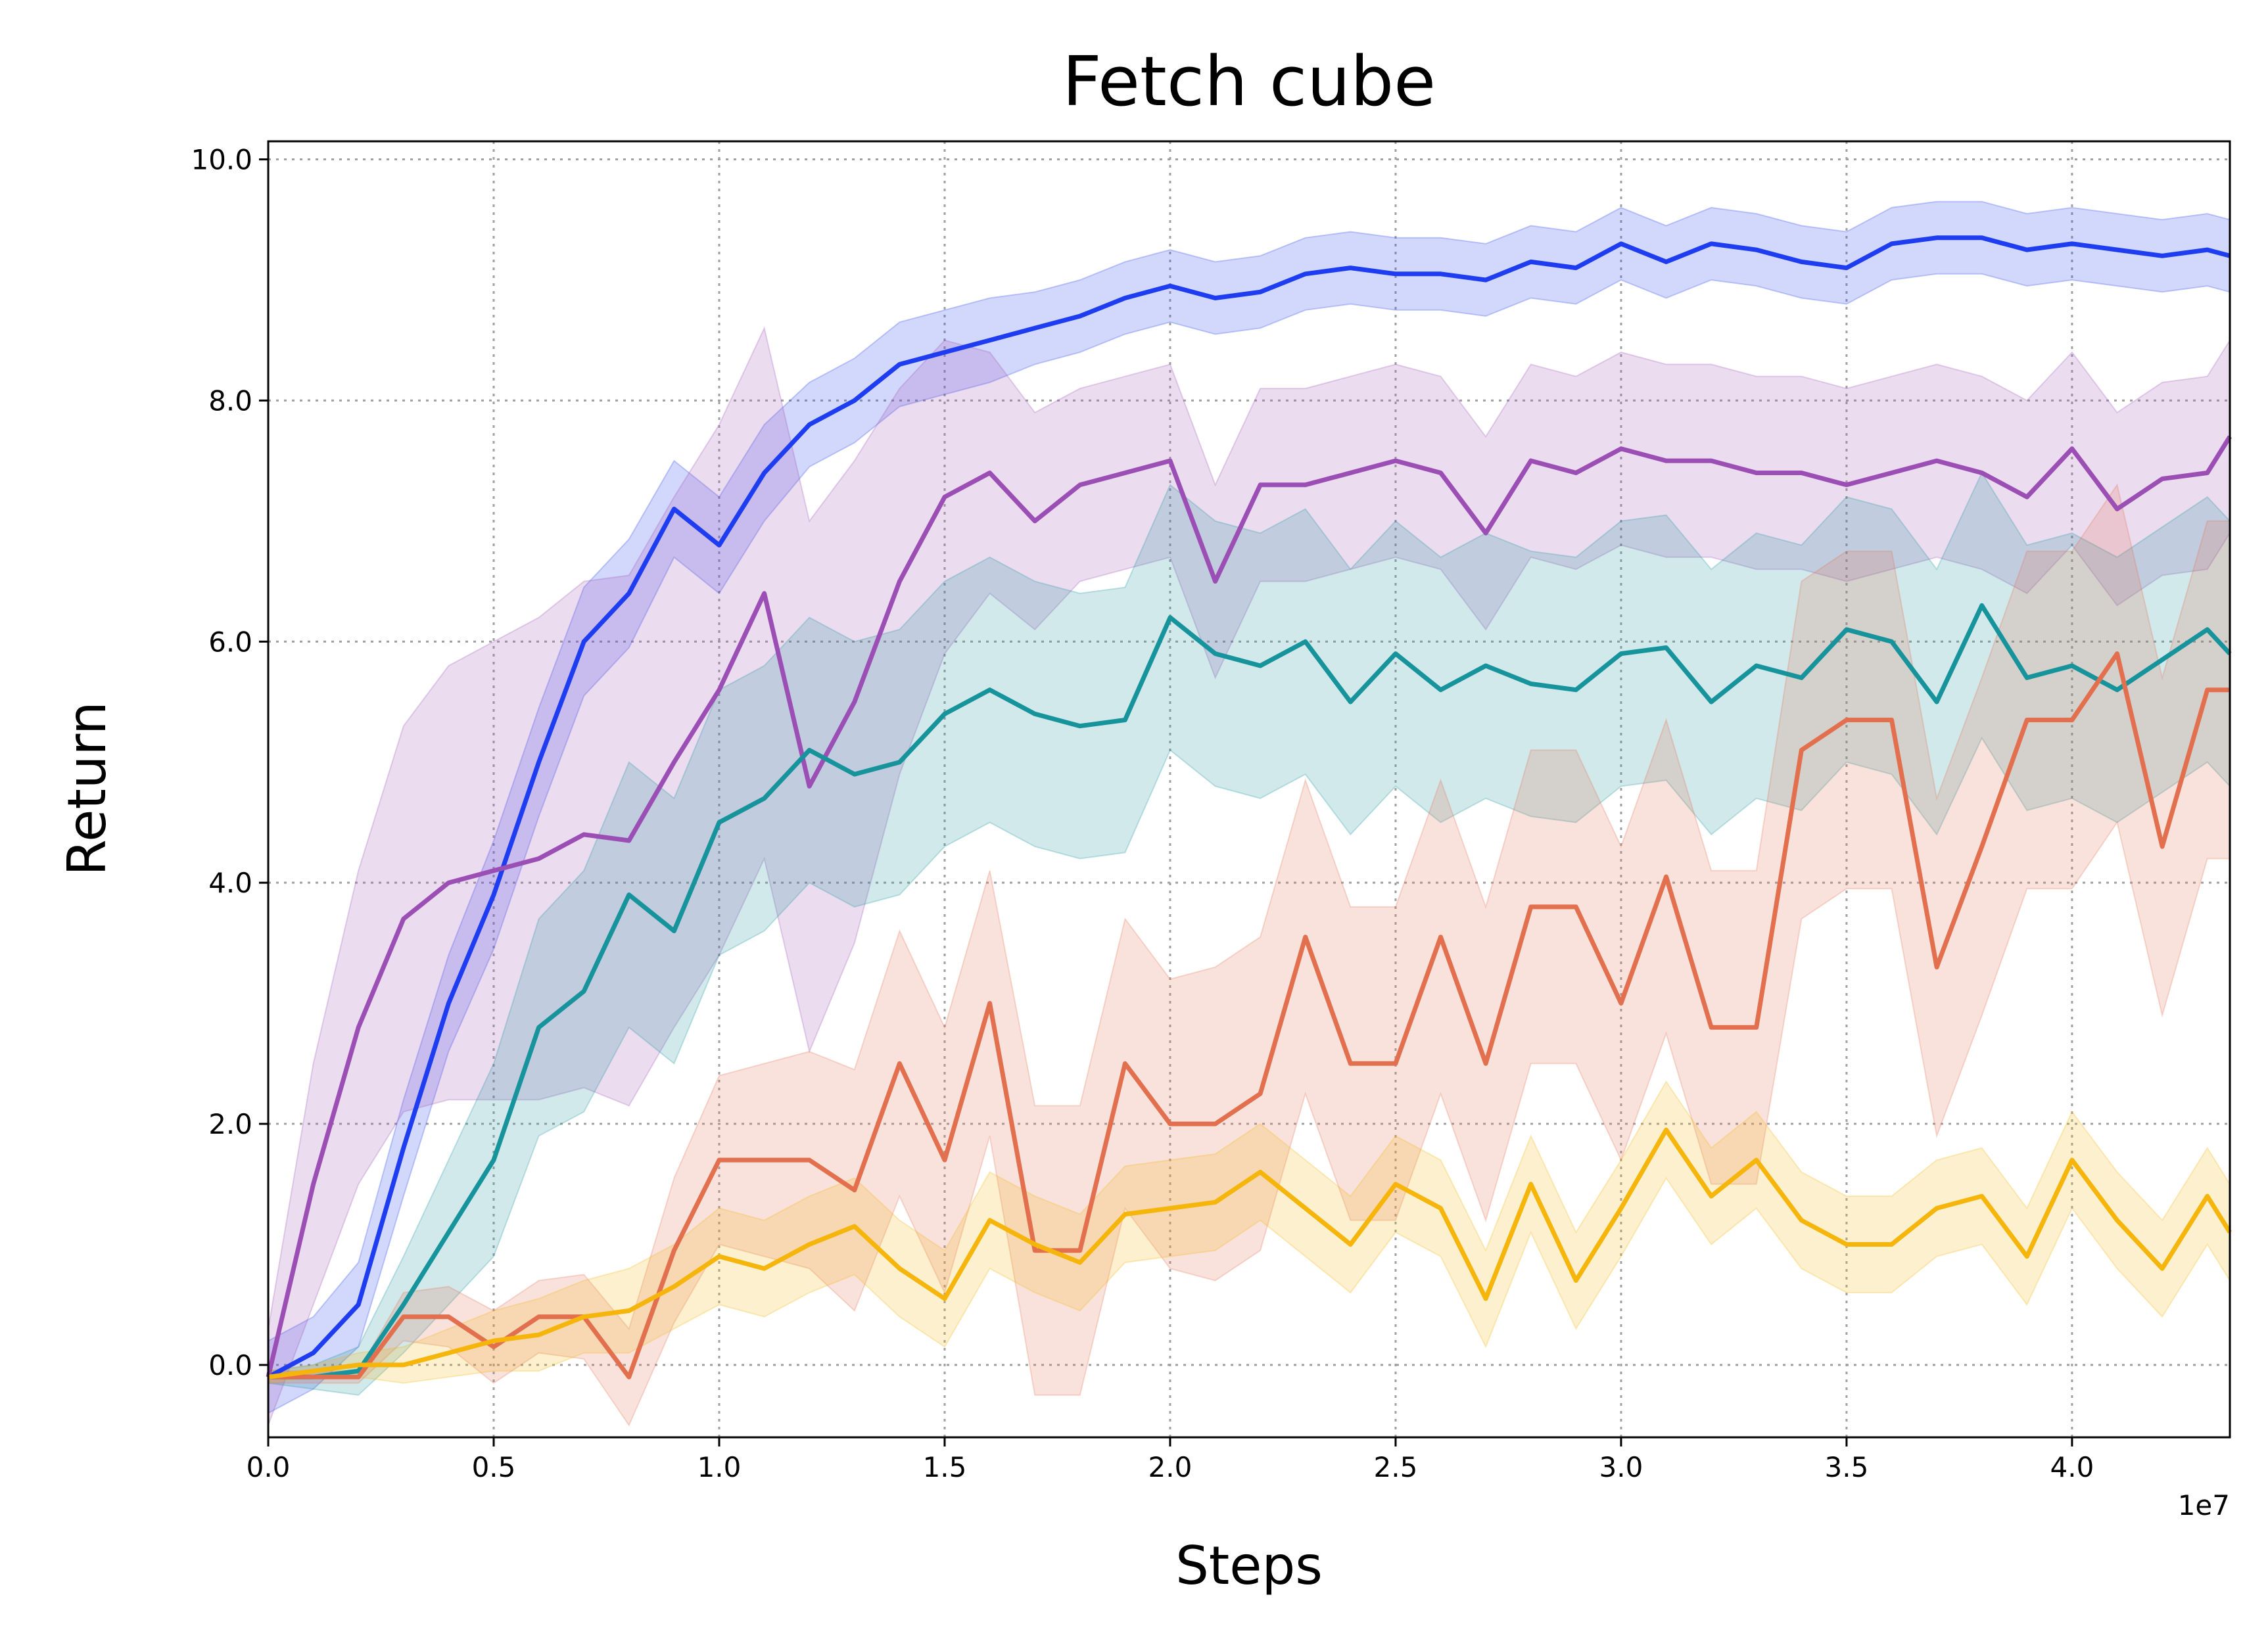  I want to click on y-axis: 0.0 2.0 4.0 6.0 8.0 10.0, so click(229, 762).